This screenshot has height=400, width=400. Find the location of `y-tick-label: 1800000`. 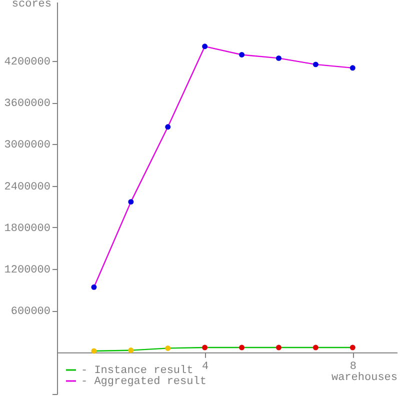

y-tick-label: 1800000 is located at coordinates (27, 228).